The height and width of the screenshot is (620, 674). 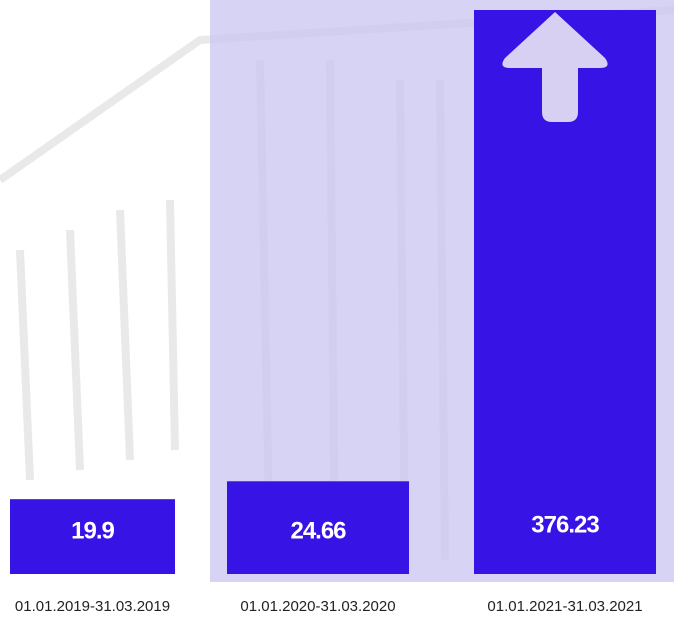 What do you see at coordinates (317, 606) in the screenshot?
I see `x-tick-label: 01.01.2020-31.03.2020` at bounding box center [317, 606].